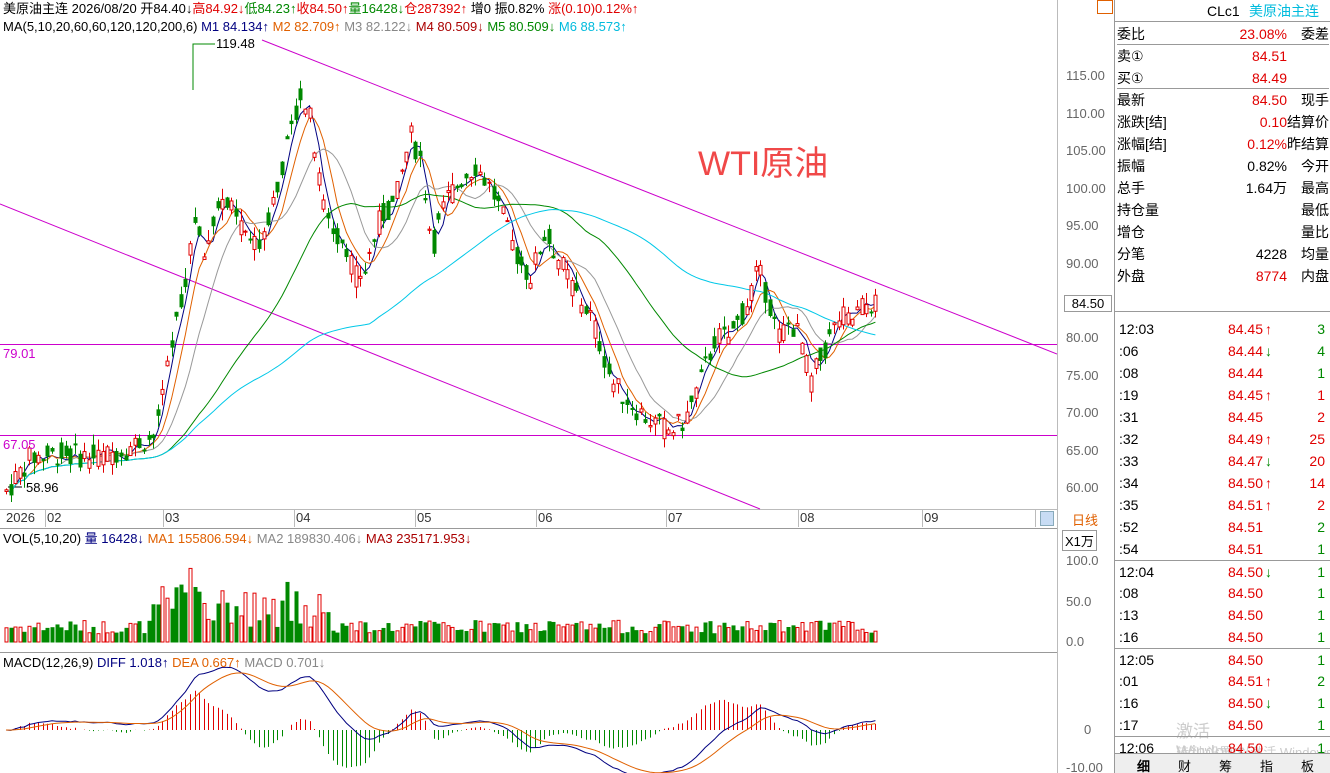  I want to click on y-tick-95: 95.00, so click(1082, 225).